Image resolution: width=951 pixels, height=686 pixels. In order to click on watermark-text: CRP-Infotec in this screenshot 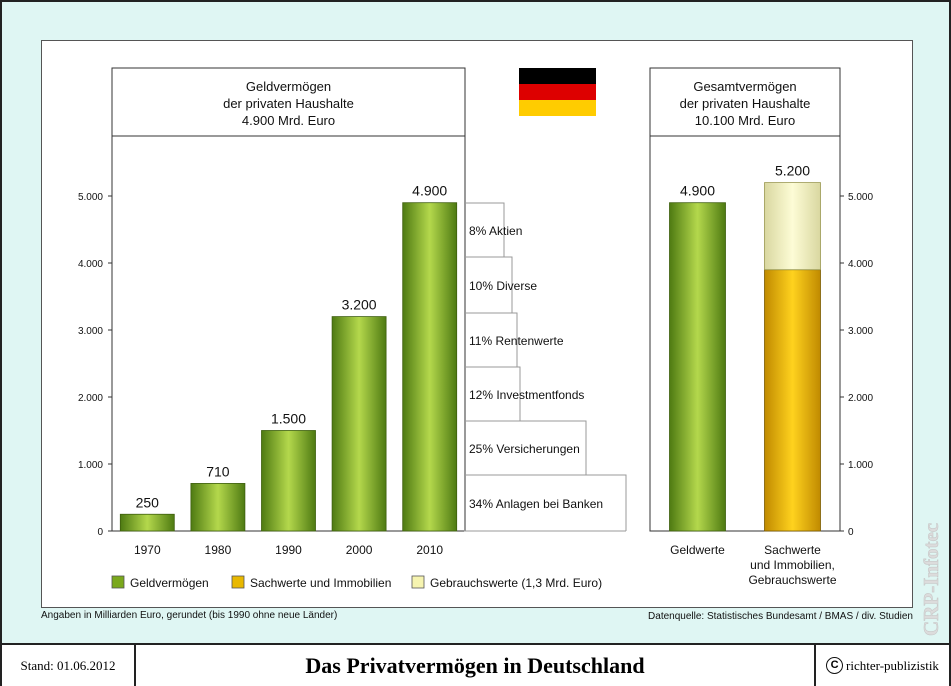, I will do `click(931, 579)`.